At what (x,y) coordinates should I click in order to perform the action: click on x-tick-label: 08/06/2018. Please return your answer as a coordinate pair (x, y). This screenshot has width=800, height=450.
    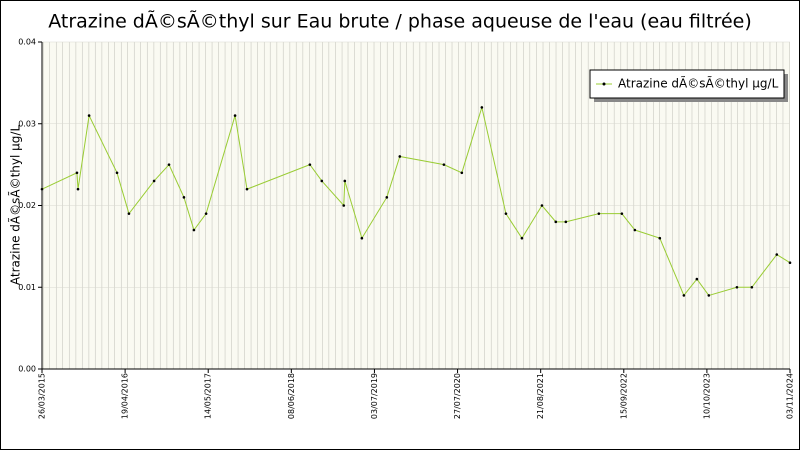
    Looking at the image, I should click on (291, 396).